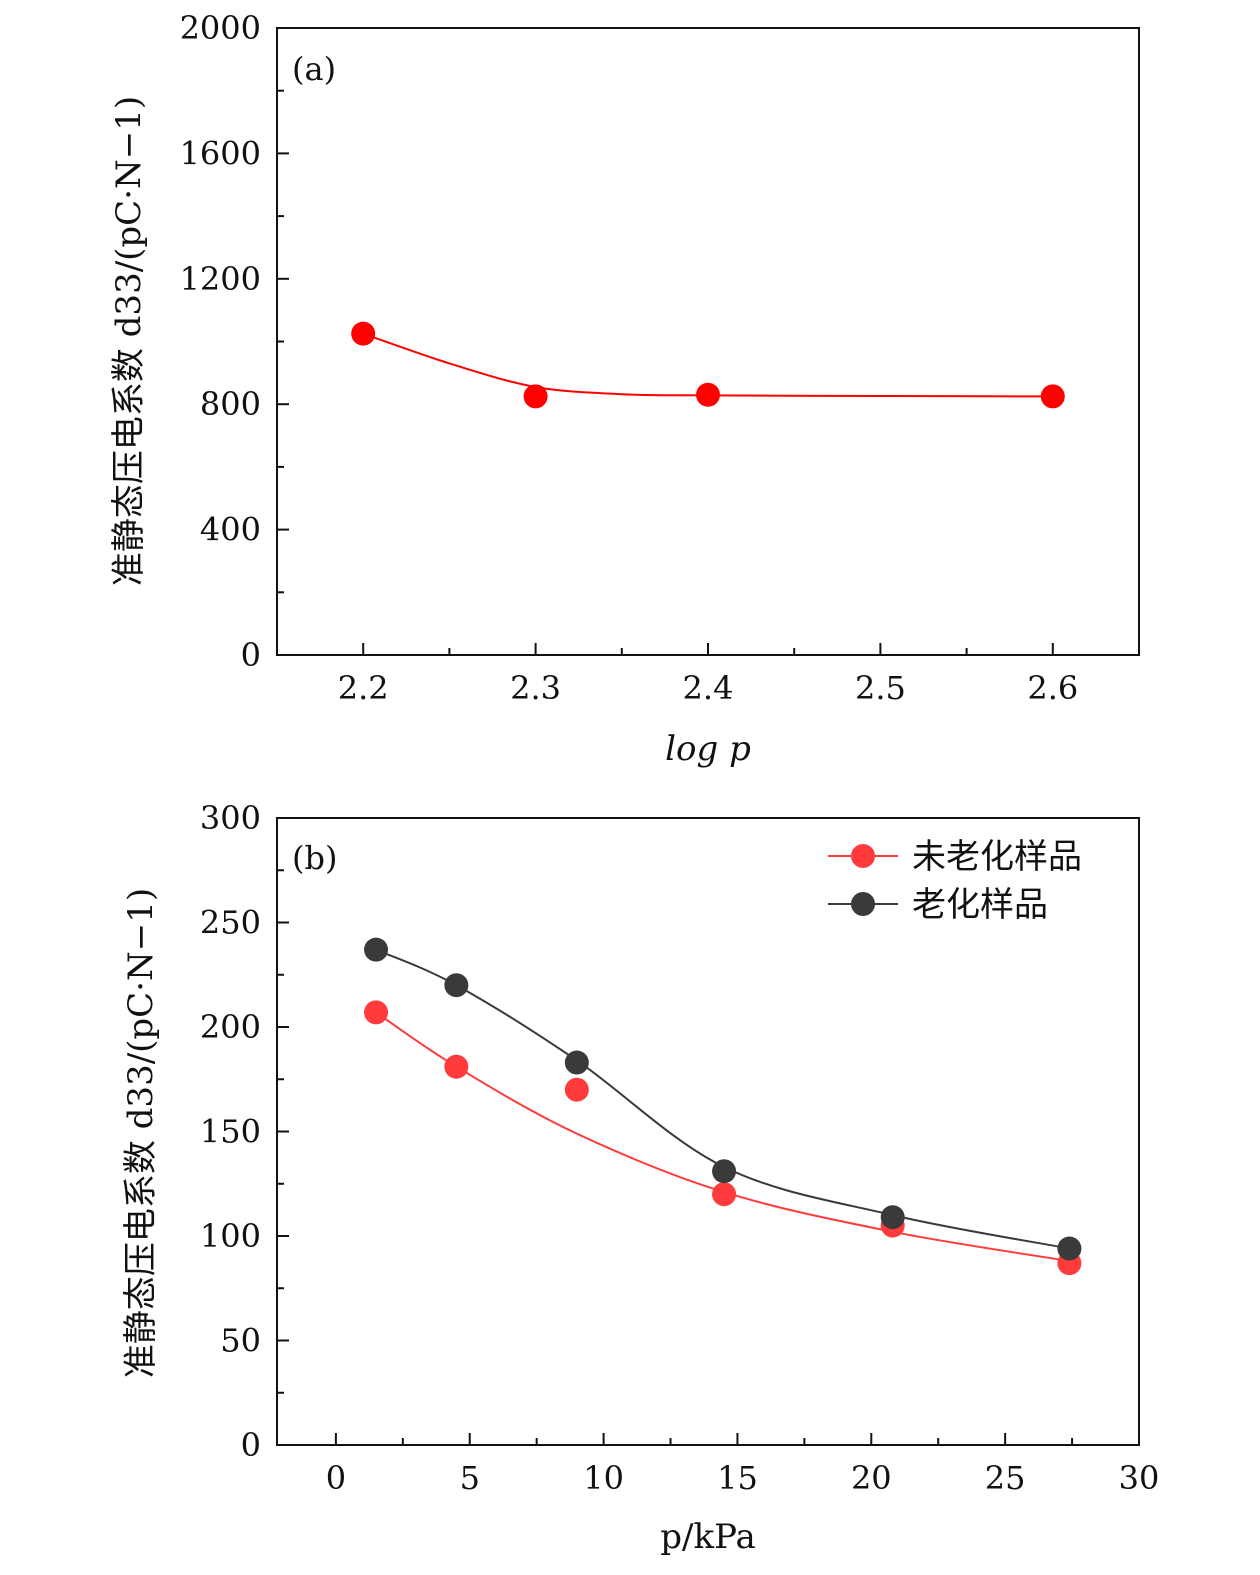 The image size is (1260, 1575). I want to click on panel-b-x-tick-label: 5, so click(470, 1478).